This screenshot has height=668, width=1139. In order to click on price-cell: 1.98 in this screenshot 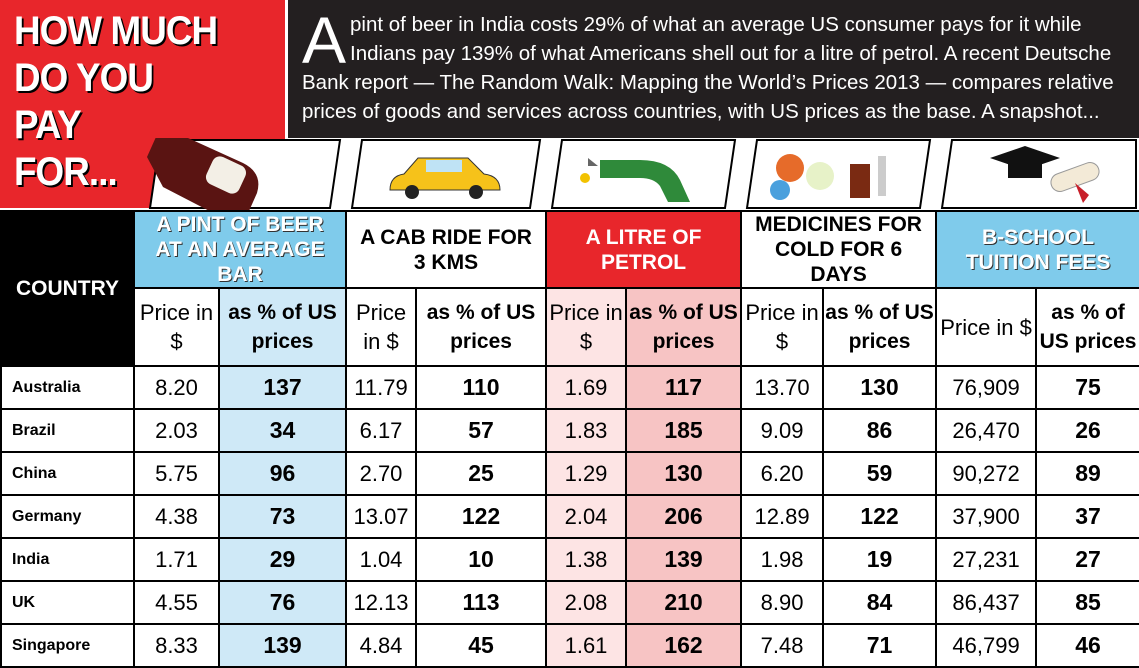, I will do `click(782, 559)`.